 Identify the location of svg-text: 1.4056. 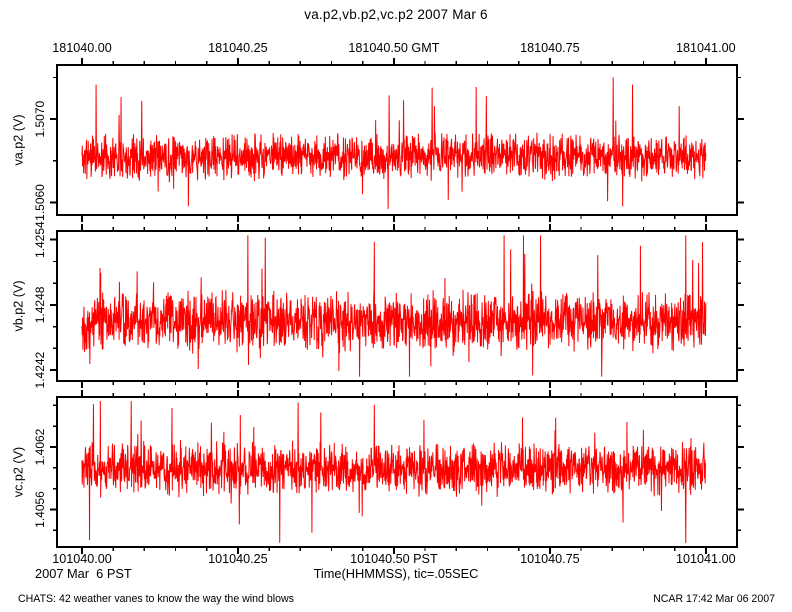
(40, 509).